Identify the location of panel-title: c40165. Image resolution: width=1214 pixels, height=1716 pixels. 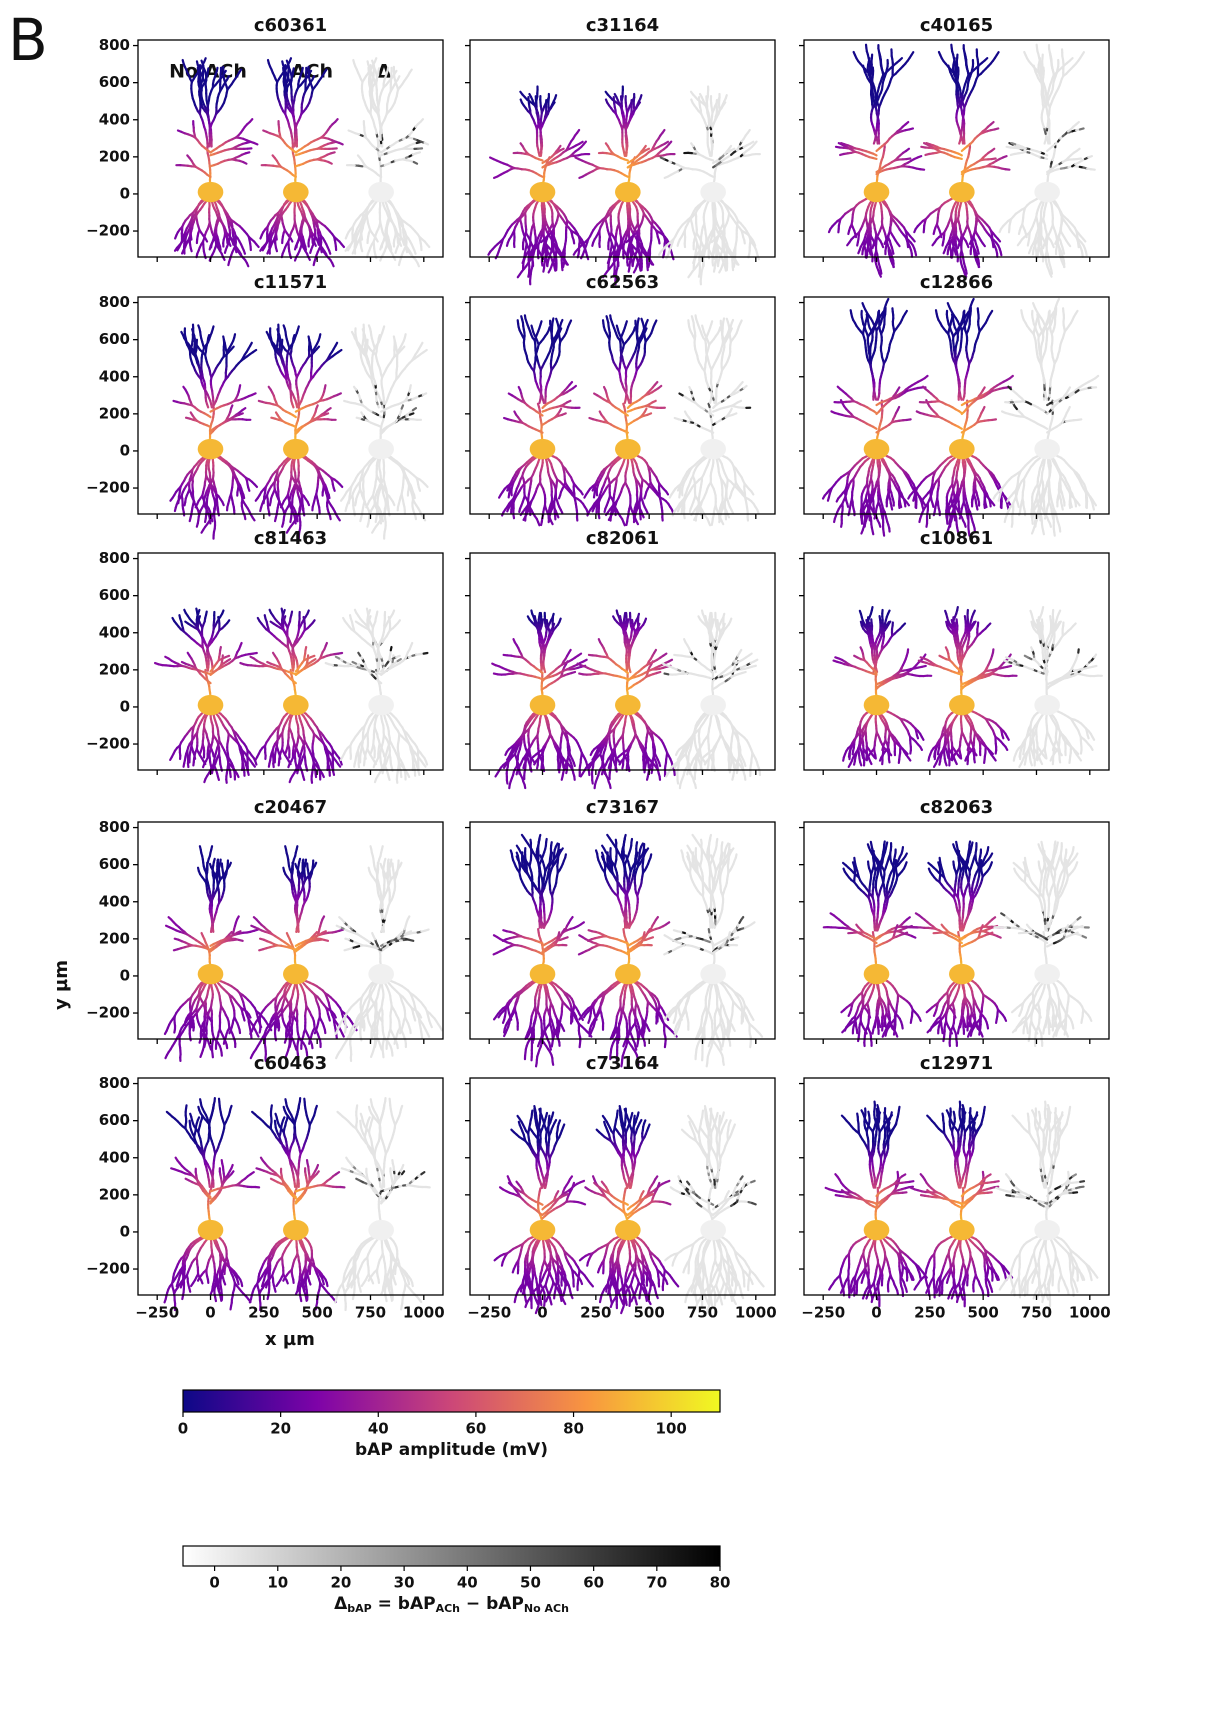
(956, 25).